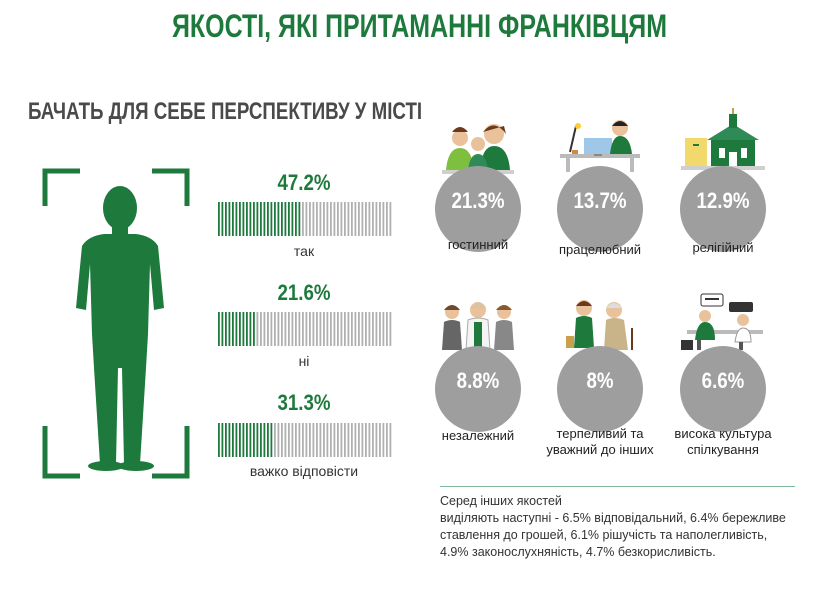  What do you see at coordinates (600, 441) in the screenshot?
I see `quality-label: терпеливий та уважний до інших` at bounding box center [600, 441].